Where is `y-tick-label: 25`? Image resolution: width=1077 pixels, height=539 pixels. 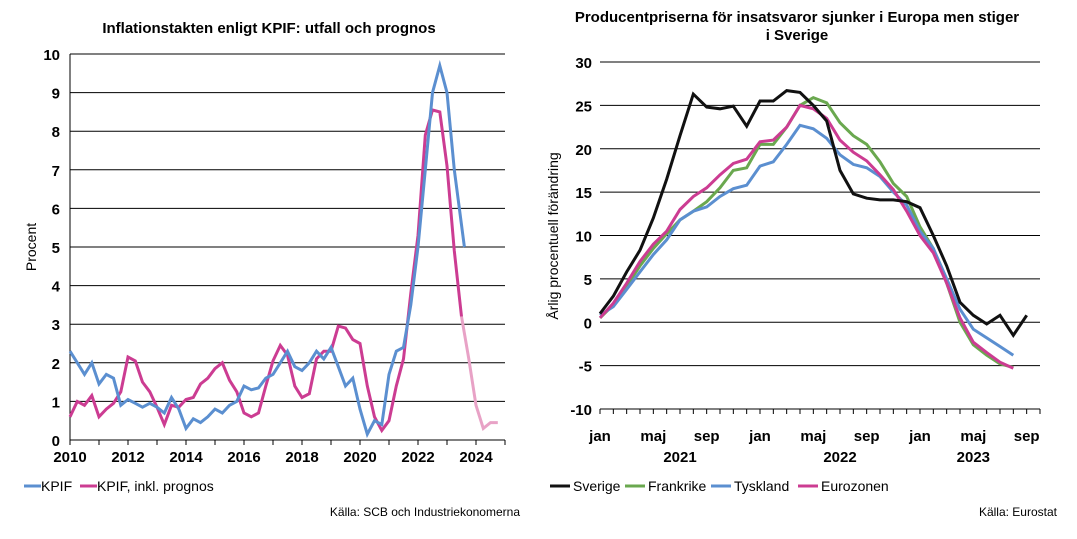 y-tick-label: 25 is located at coordinates (583, 106).